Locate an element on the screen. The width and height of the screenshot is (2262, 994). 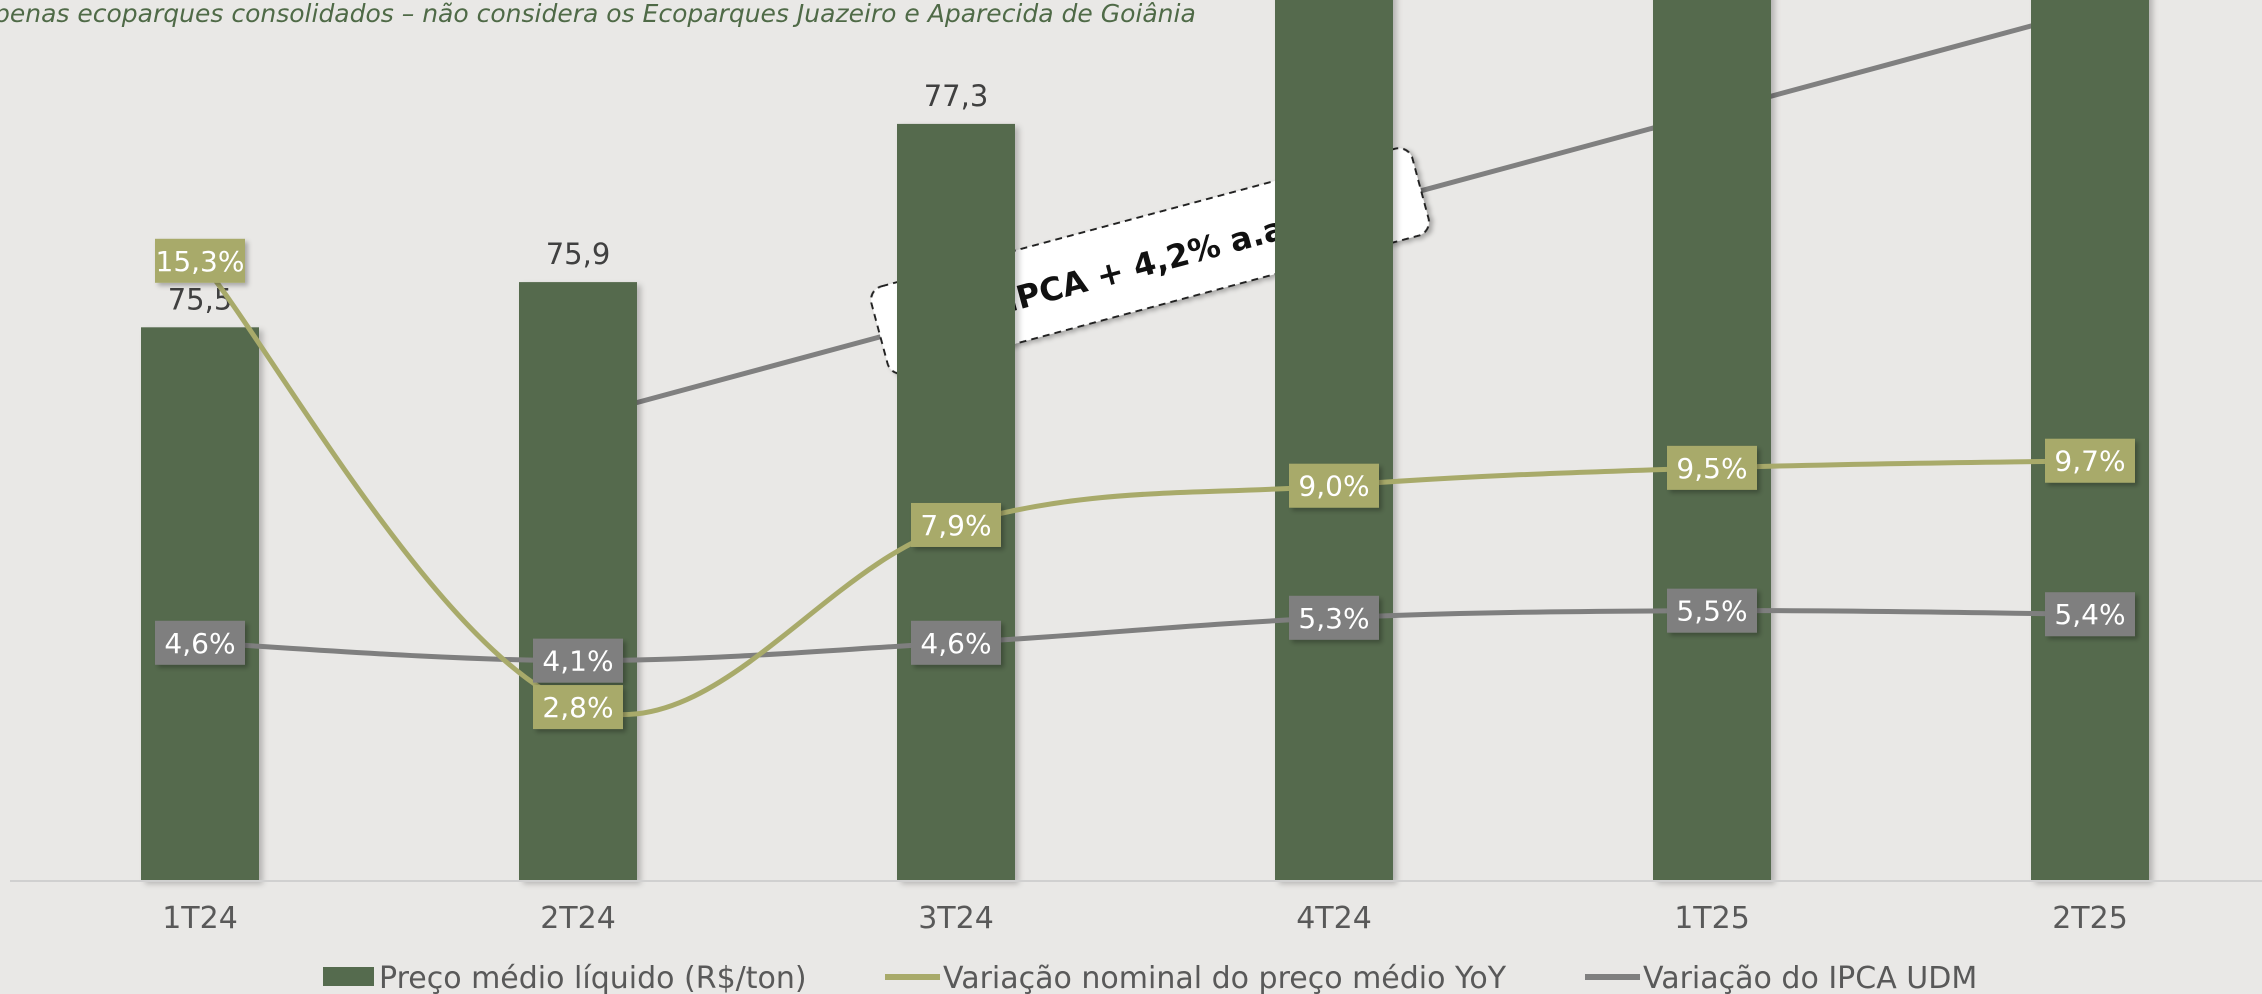
x-tick-label: 3T24 is located at coordinates (956, 918).